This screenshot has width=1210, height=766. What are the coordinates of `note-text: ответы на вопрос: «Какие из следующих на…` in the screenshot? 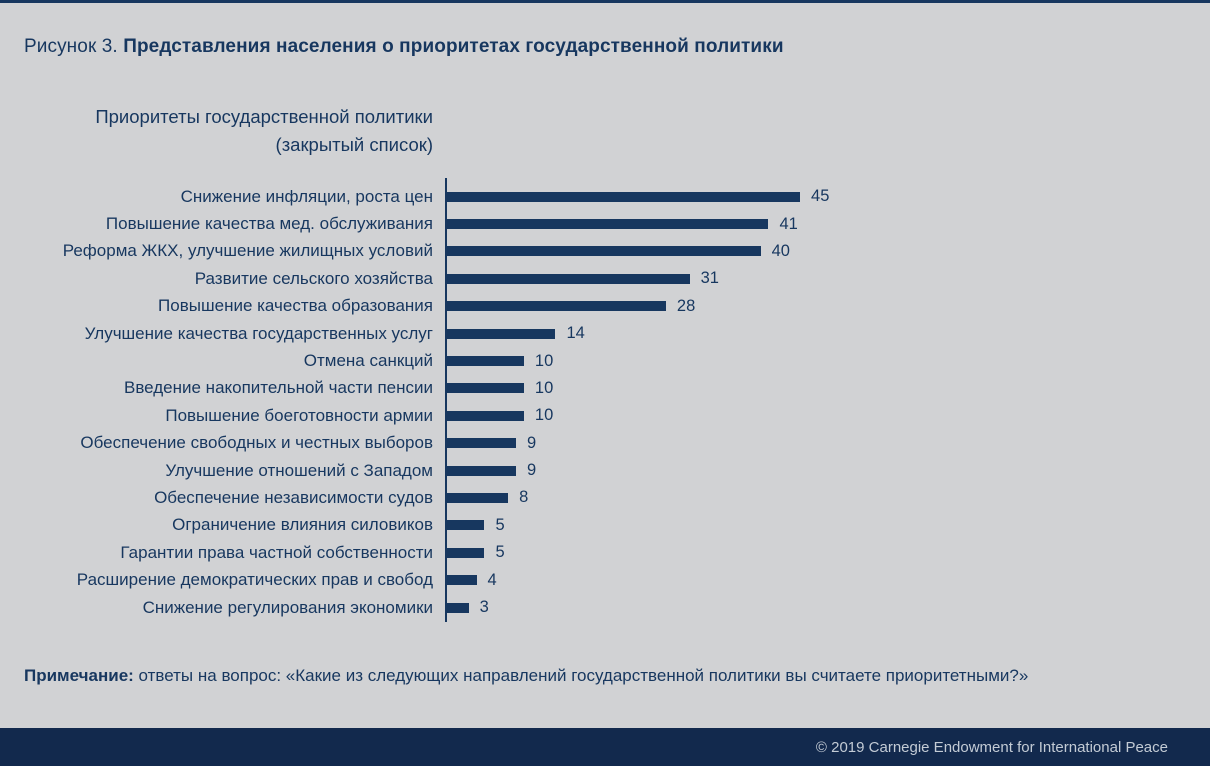 It's located at (581, 675).